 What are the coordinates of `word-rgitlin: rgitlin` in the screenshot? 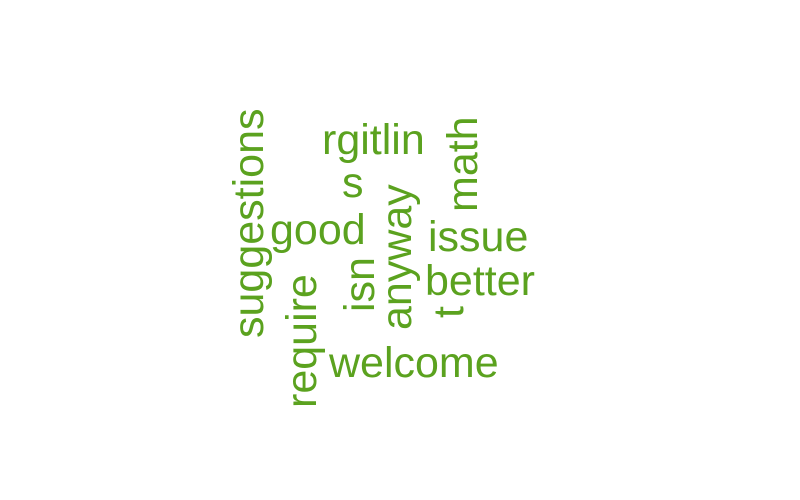 It's located at (373, 140).